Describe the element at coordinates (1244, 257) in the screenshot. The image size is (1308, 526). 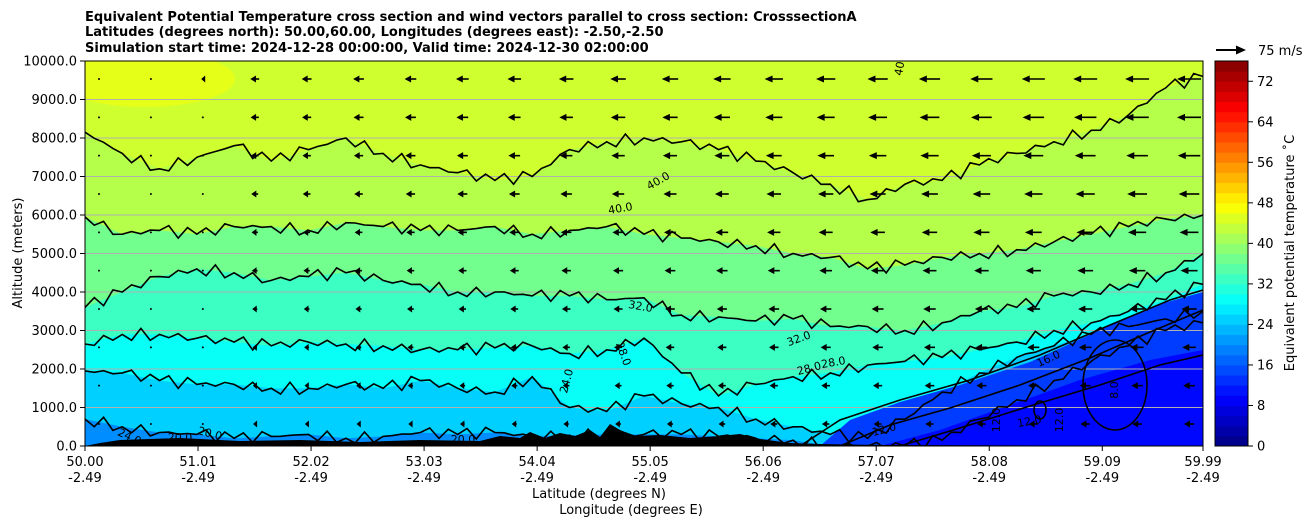
I see `colorbar: 0 8 16 24 32 40 48 56 64 72` at that location.